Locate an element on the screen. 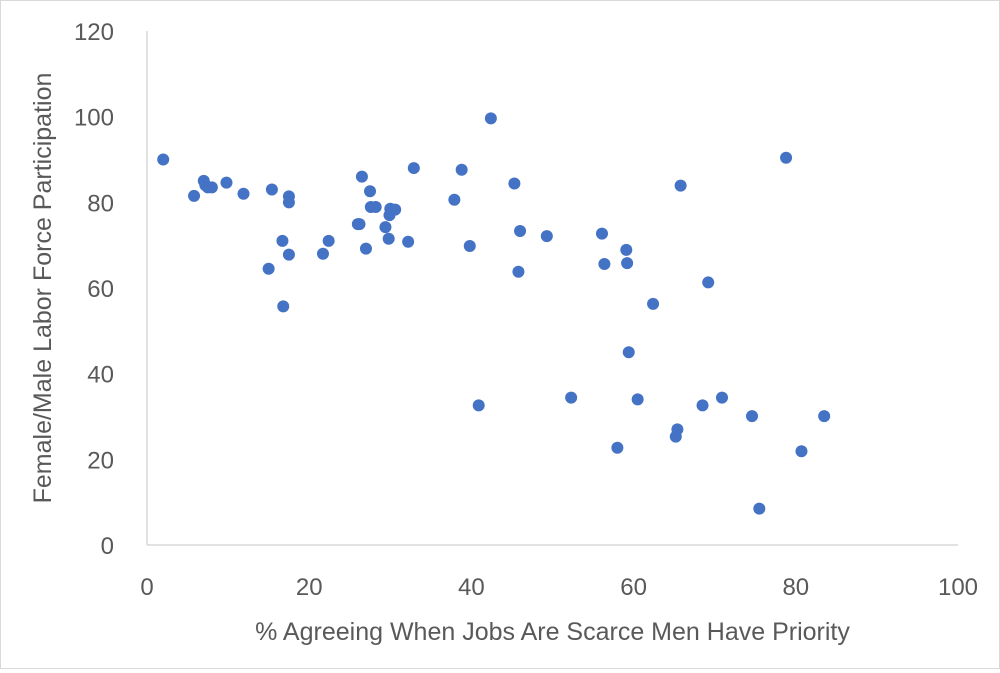 This screenshot has width=1000, height=673. x-tick-labels: 0 20 40 60 80 100 is located at coordinates (559, 587).